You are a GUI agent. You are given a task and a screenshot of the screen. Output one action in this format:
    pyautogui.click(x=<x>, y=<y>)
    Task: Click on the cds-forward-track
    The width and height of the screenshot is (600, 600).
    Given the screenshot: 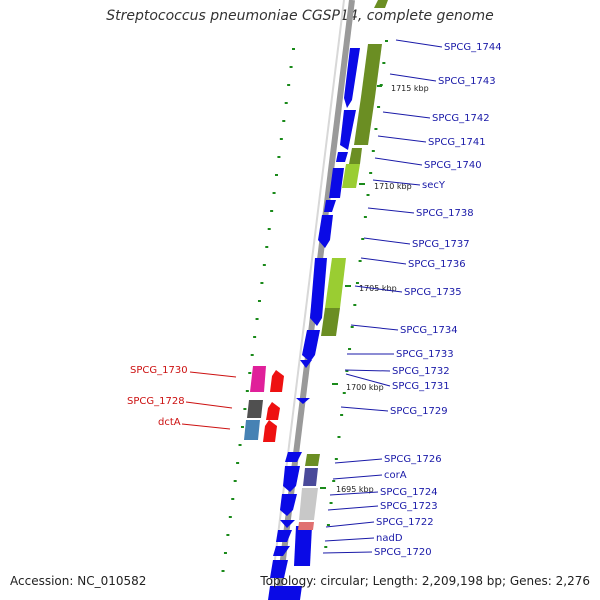 What is the action you would take?
    pyautogui.click(x=314, y=324)
    